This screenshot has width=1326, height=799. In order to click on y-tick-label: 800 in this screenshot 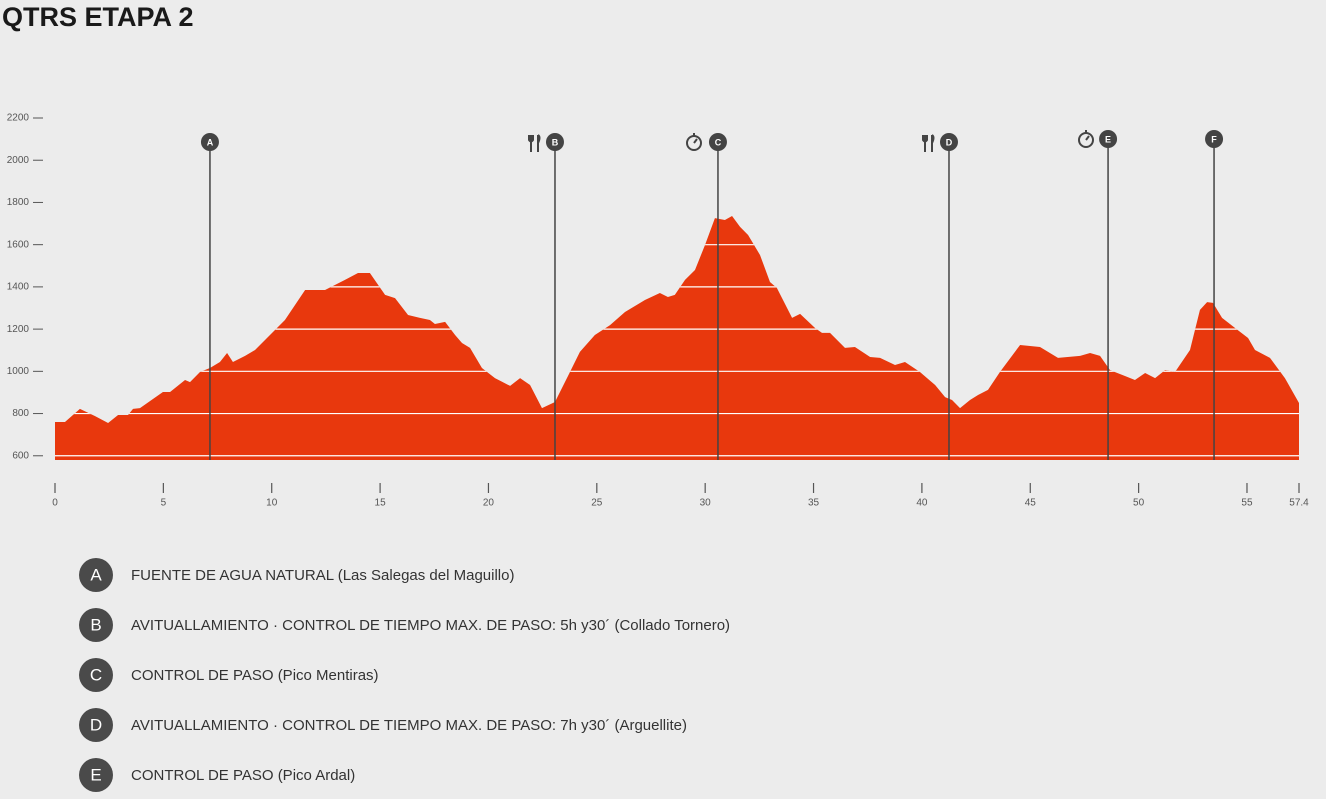, I will do `click(20, 413)`.